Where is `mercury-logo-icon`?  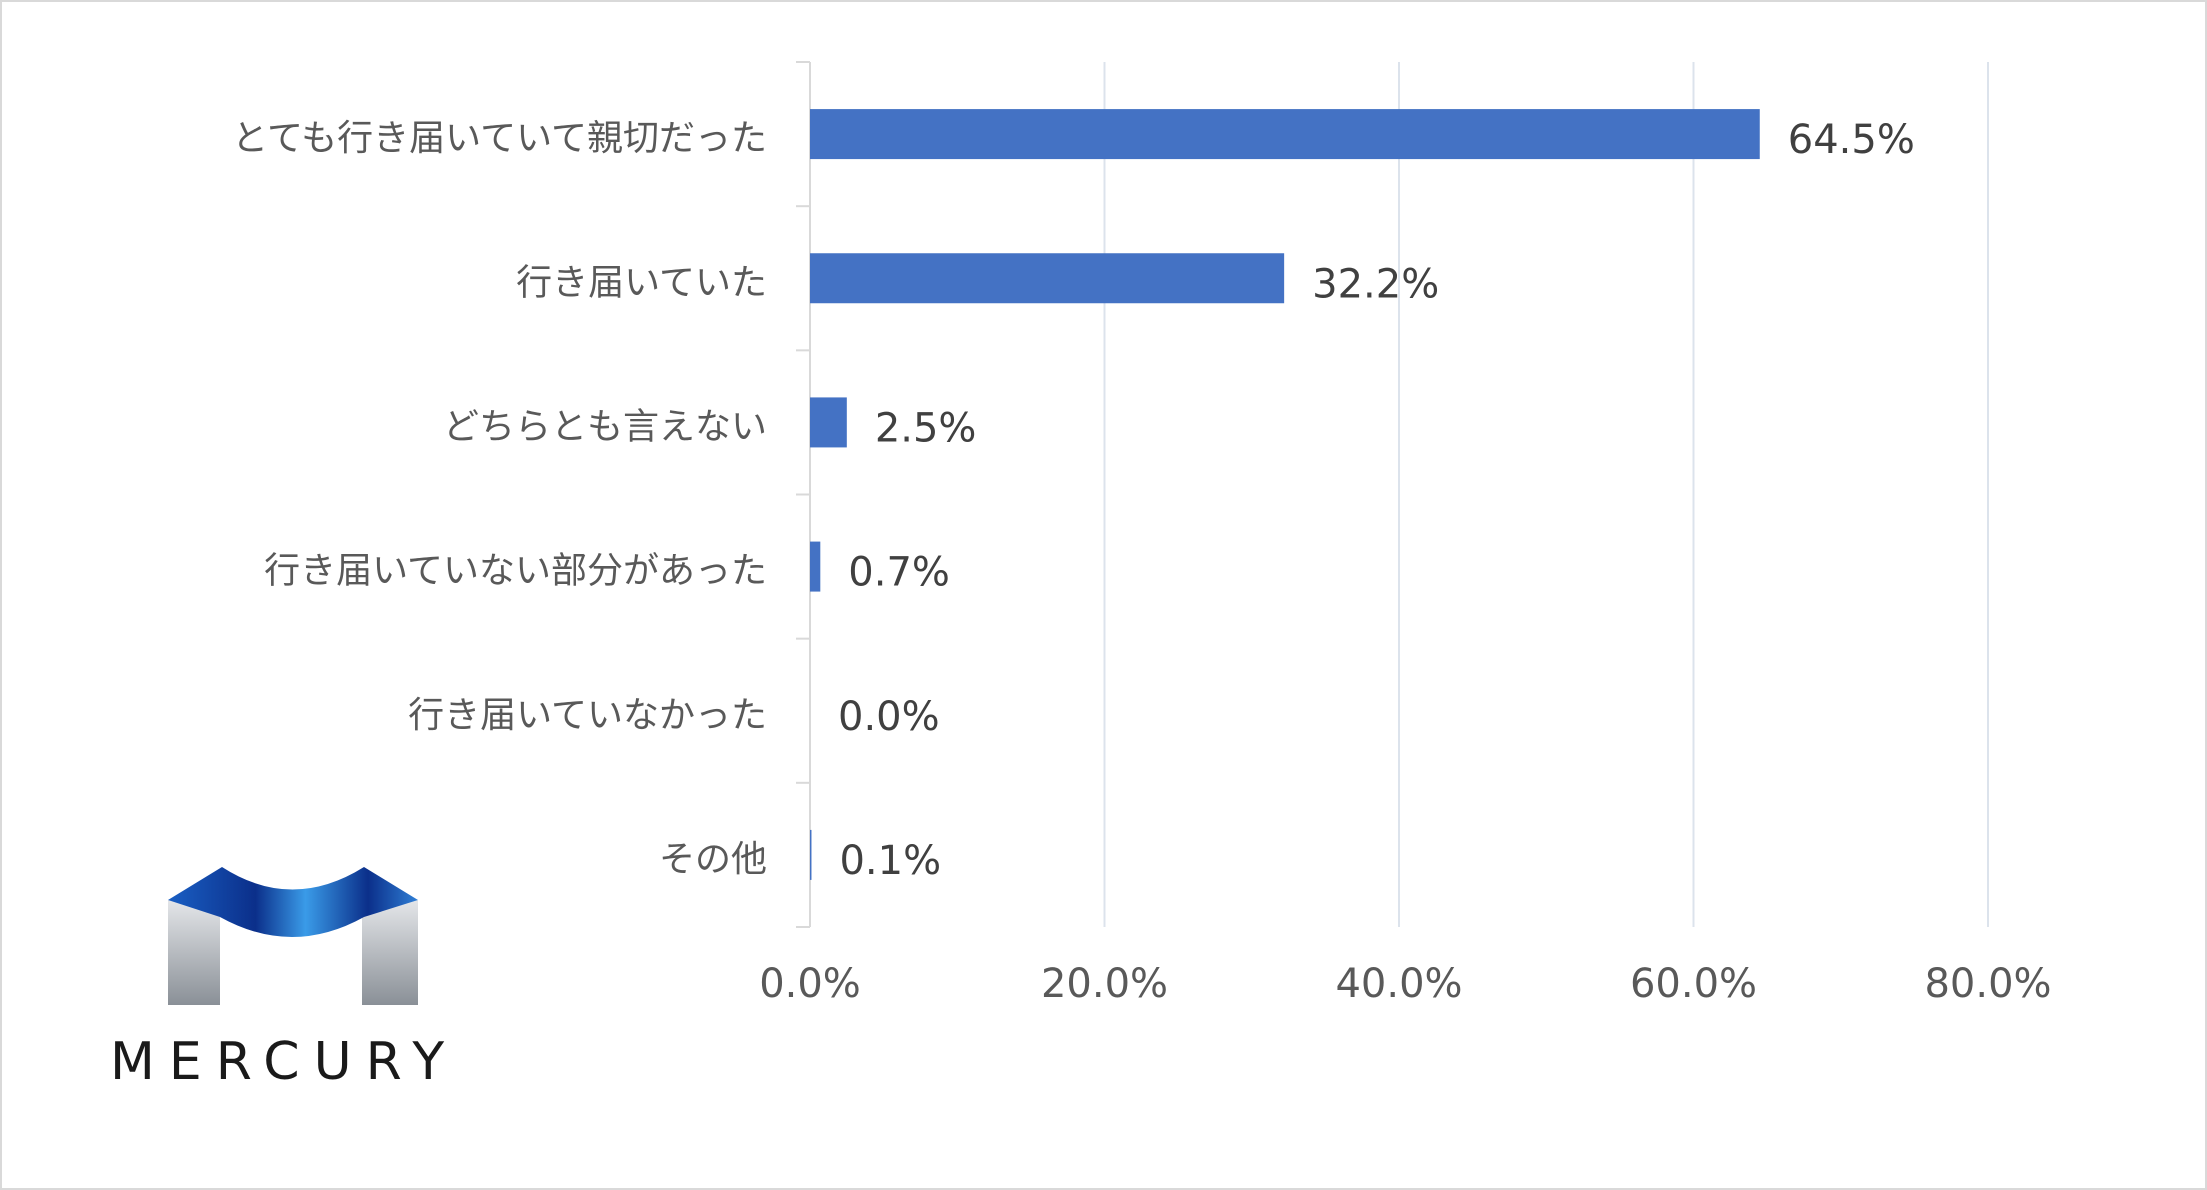 mercury-logo-icon is located at coordinates (293, 936).